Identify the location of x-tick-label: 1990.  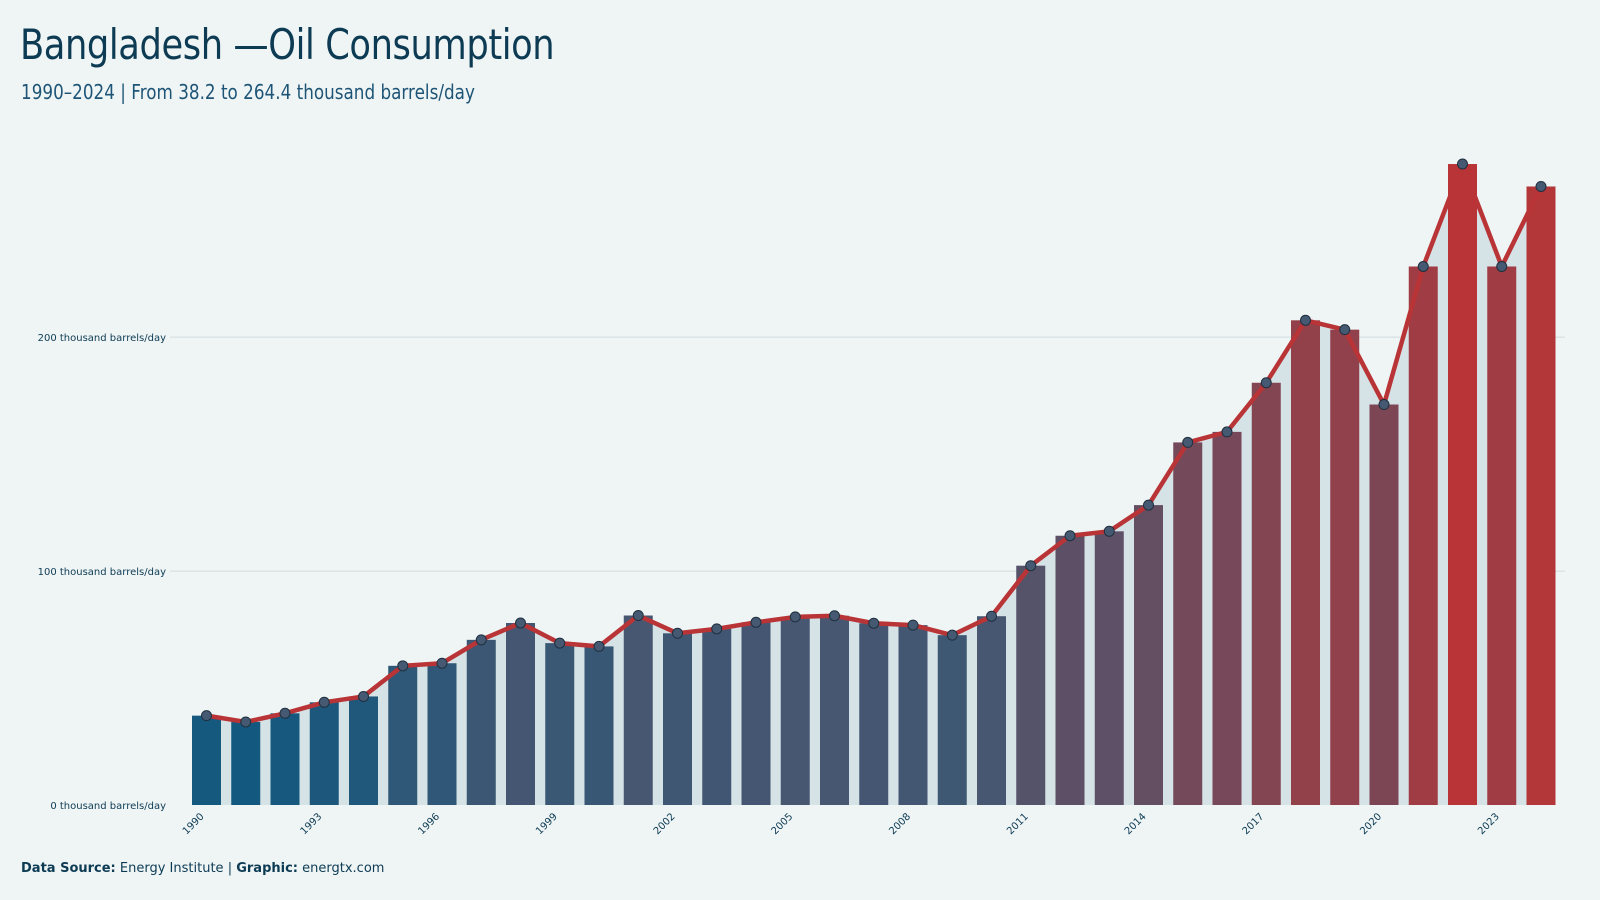
(194, 824).